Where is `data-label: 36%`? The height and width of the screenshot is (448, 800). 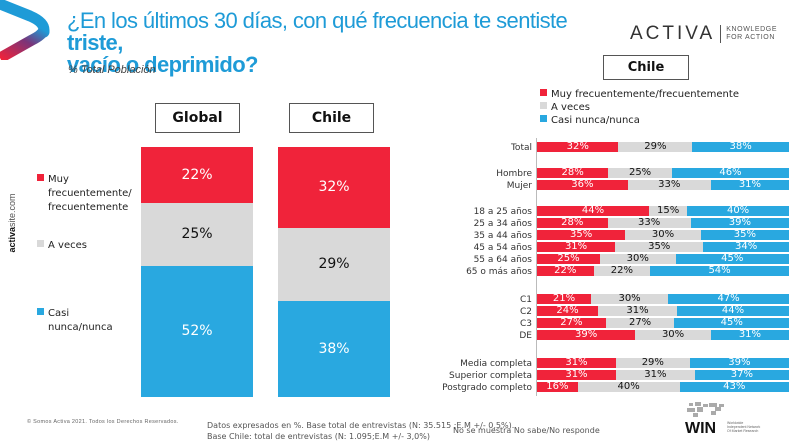 data-label: 36% is located at coordinates (582, 184).